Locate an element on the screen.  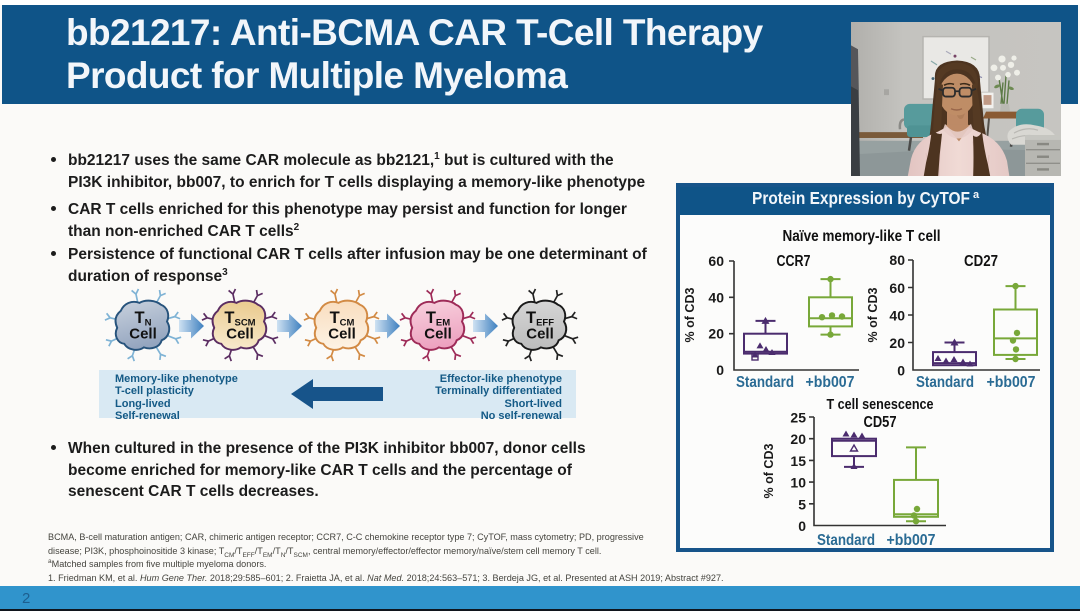
svg-text: 15 is located at coordinates (798, 461).